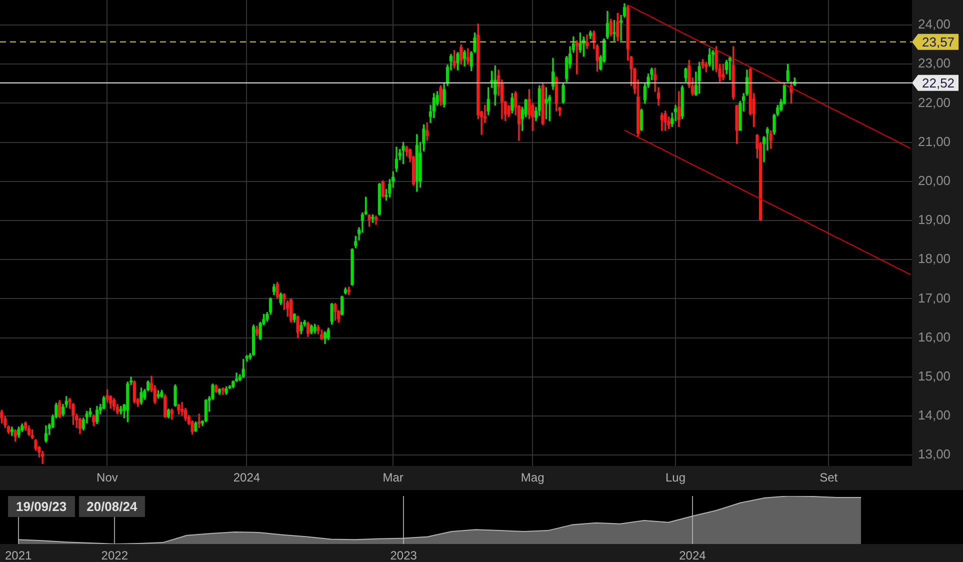  I want to click on x-tick-label: Nov, so click(107, 477).